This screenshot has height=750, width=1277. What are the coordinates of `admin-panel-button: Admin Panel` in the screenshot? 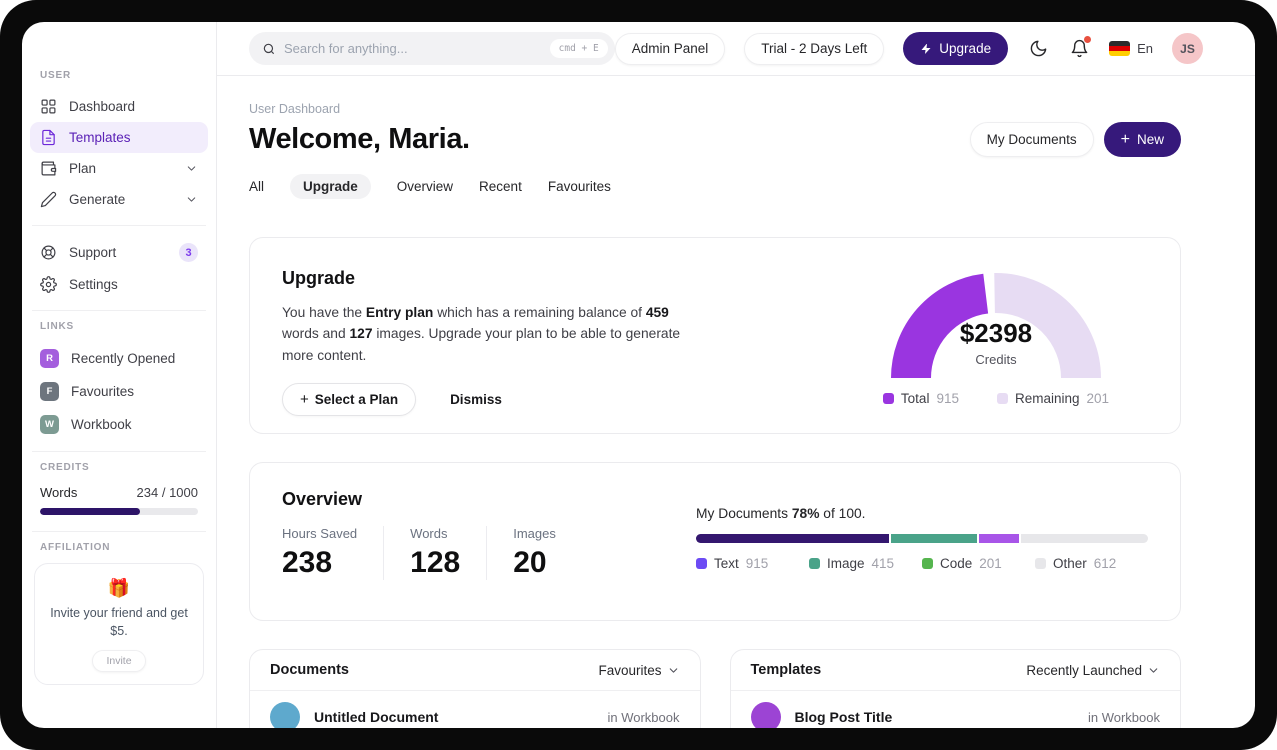 It's located at (670, 48).